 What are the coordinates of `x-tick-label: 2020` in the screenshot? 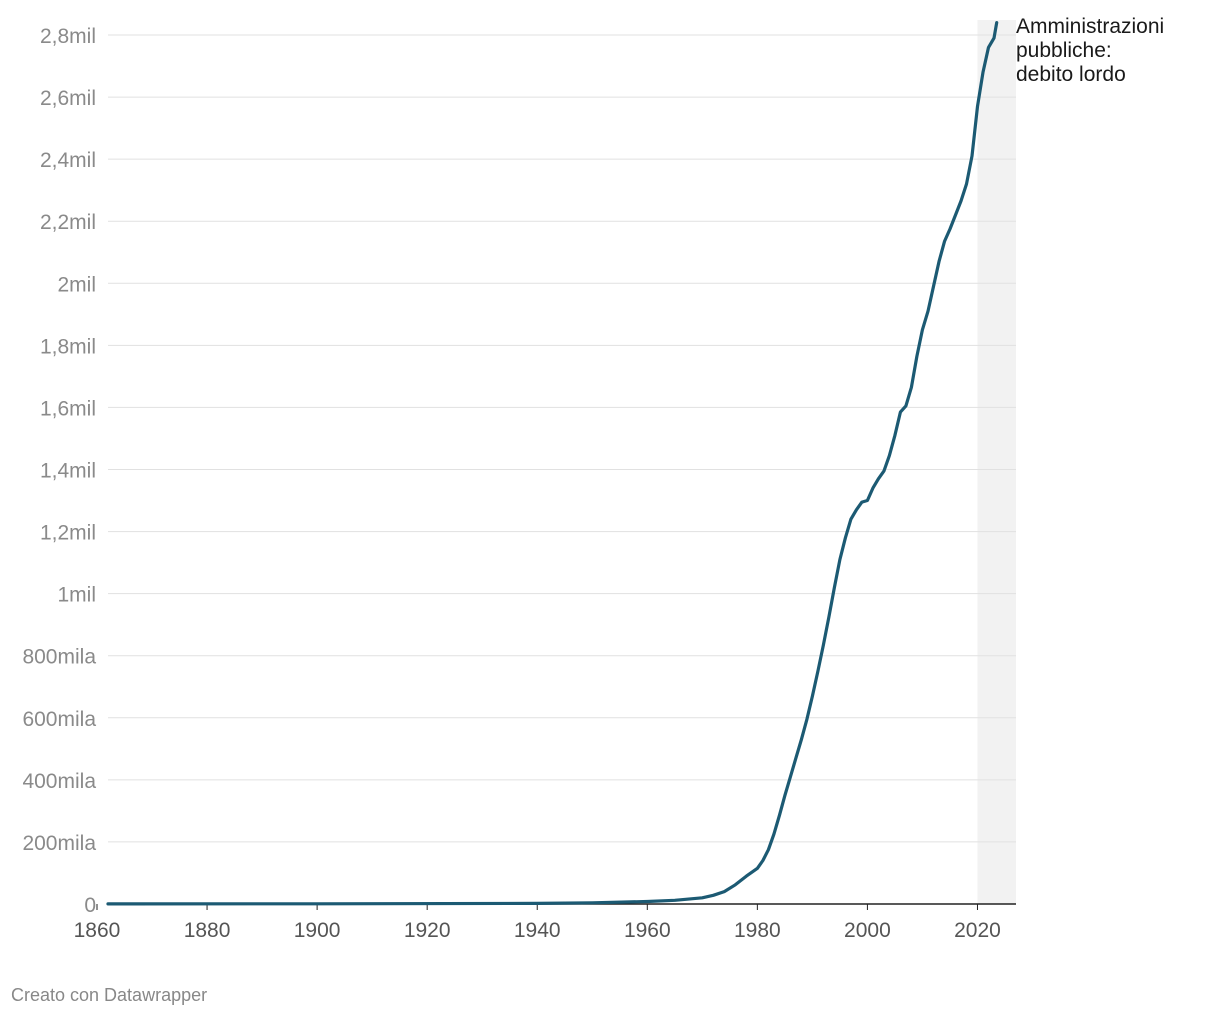 It's located at (977, 930).